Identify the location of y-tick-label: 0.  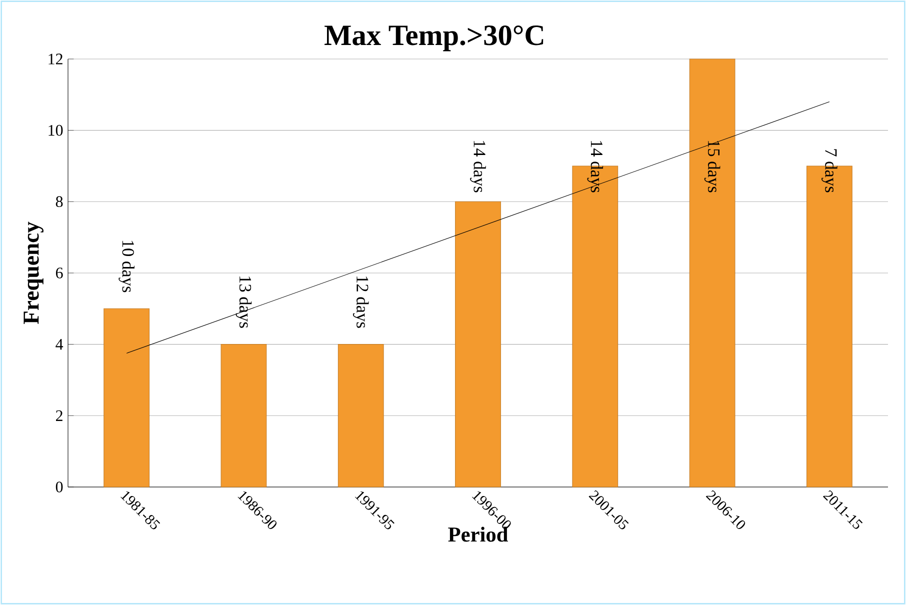
(59, 487).